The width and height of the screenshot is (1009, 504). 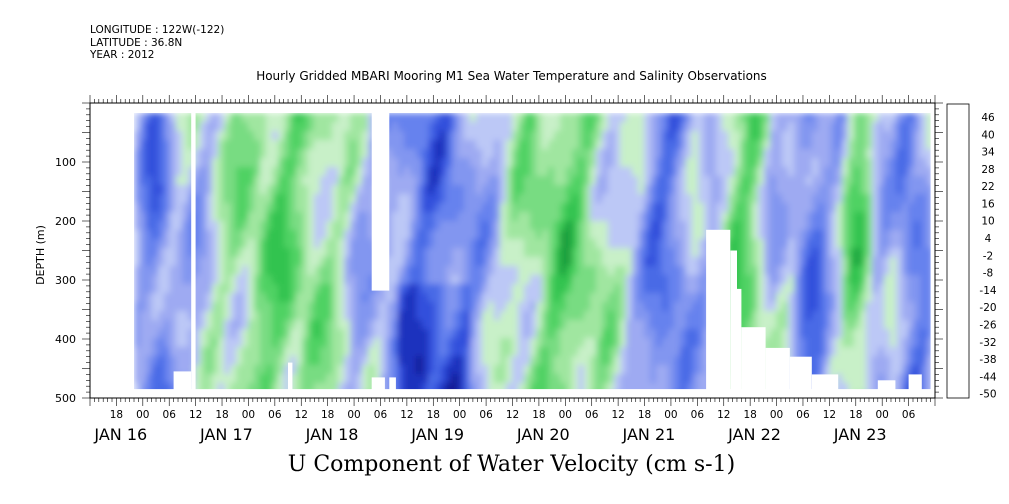 I want to click on colorbar-label: -2, so click(x=988, y=256).